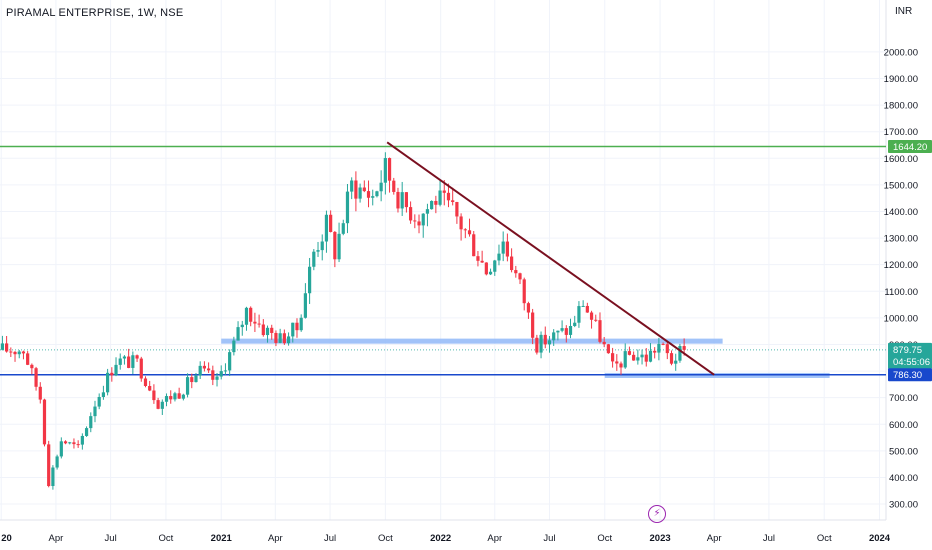  What do you see at coordinates (95, 13) in the screenshot?
I see `chart-title: PIRAMAL ENTERPRISE, 1W, NSE` at bounding box center [95, 13].